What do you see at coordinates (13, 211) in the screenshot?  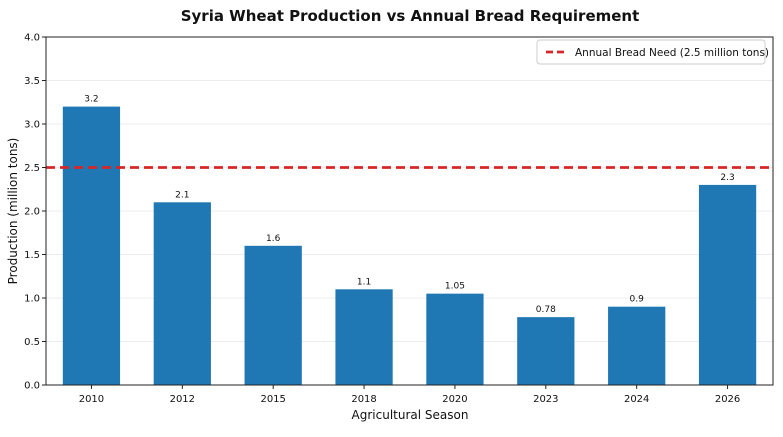 I see `y-axis-label: Production (million tons)` at bounding box center [13, 211].